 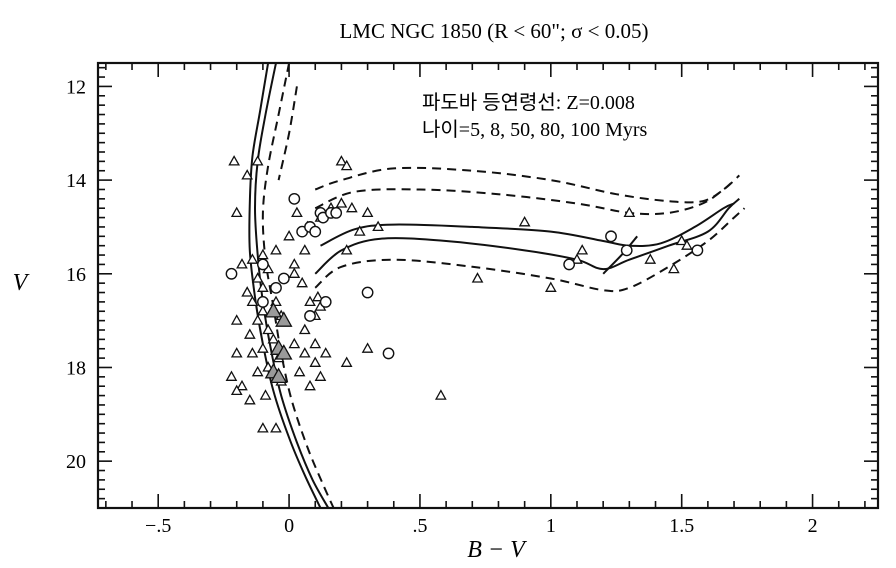 I want to click on y-tick-label: 16, so click(x=76, y=275).